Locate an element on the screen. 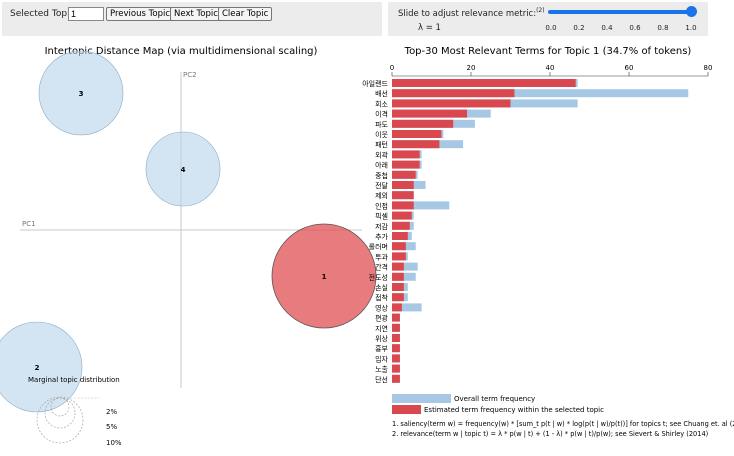 The height and width of the screenshot is (456, 734). slider-tick: 0.2 is located at coordinates (579, 28).